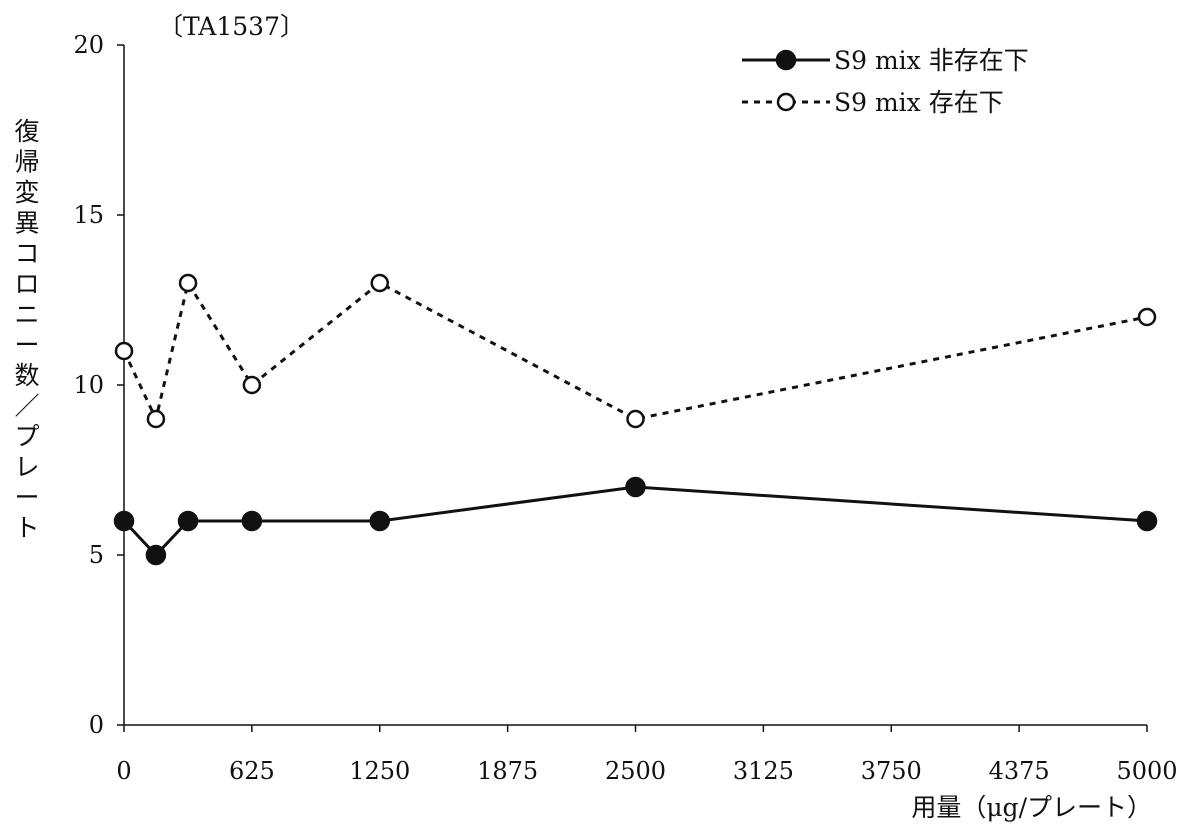 This screenshot has width=1196, height=832. What do you see at coordinates (26, 253) in the screenshot?
I see `y-axis-label-char: コ` at bounding box center [26, 253].